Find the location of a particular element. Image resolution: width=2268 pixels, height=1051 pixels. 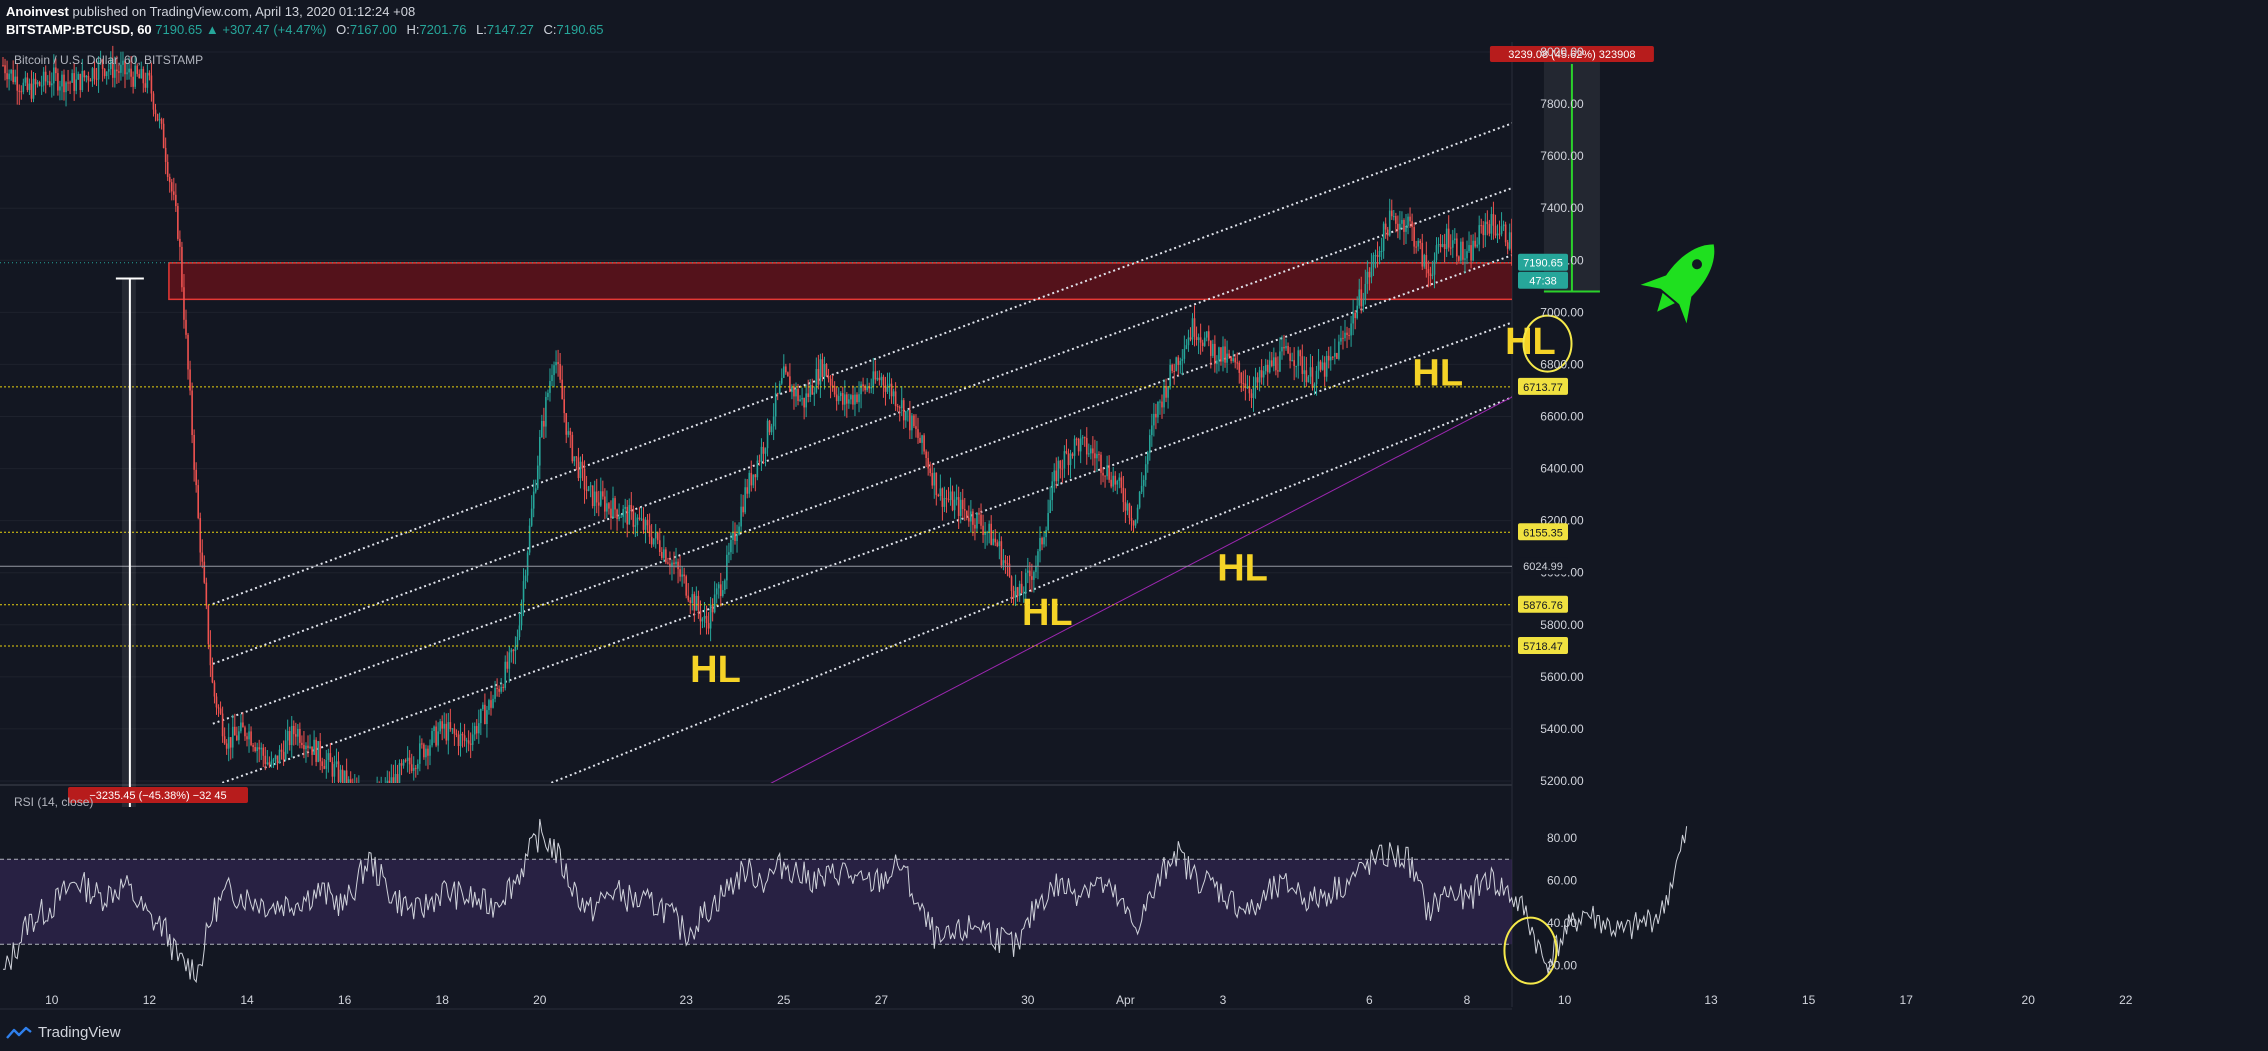

rocket-fin-left is located at coordinates (1655, 281).